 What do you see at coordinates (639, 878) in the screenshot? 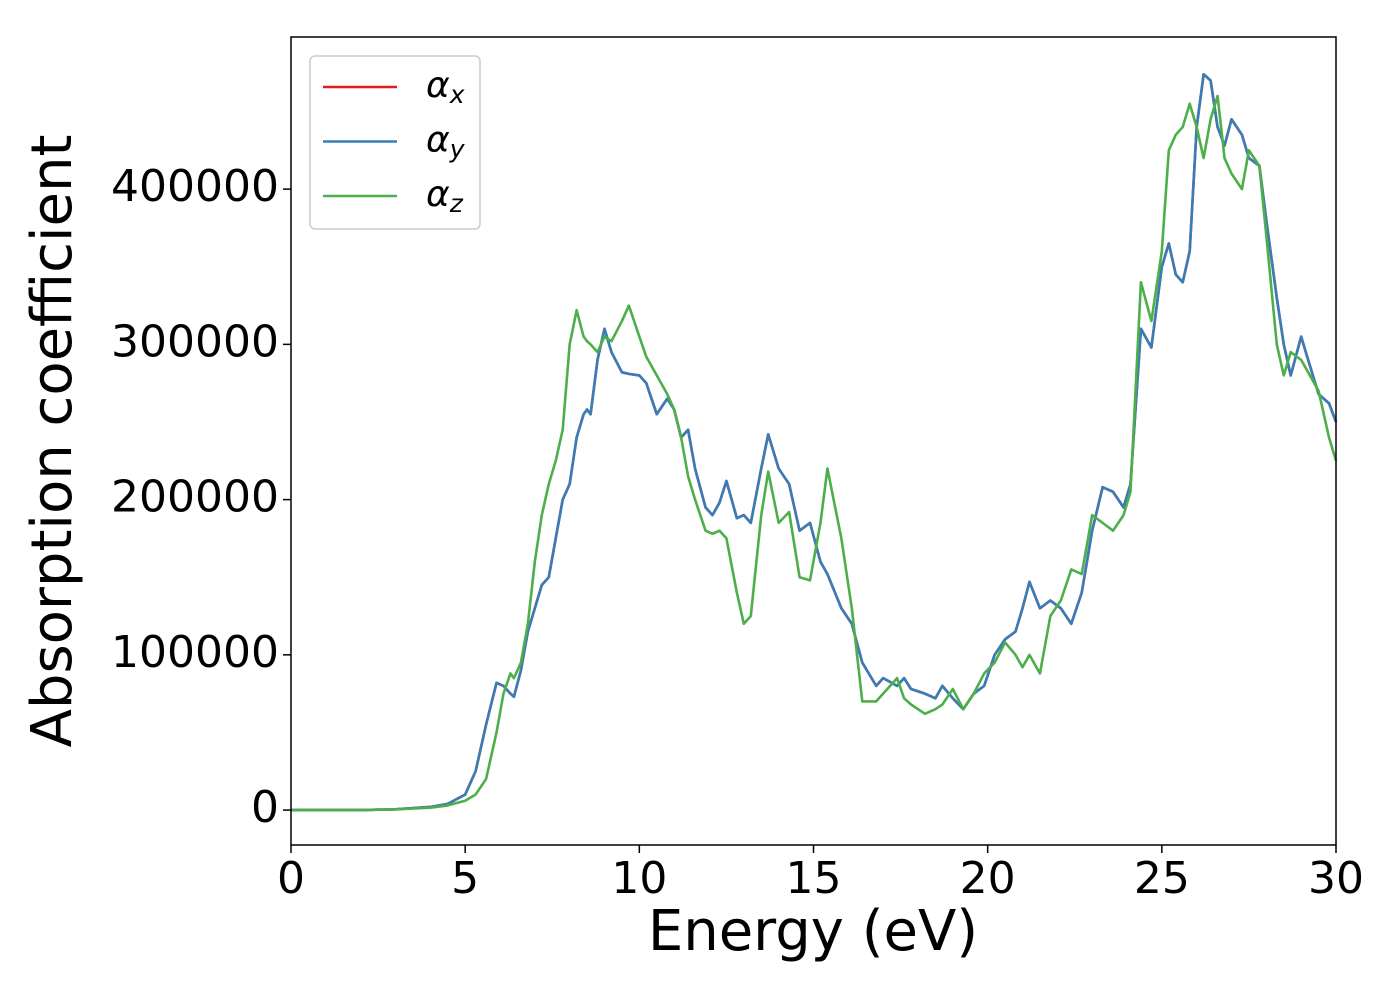
I see `x-tick-label: 10` at bounding box center [639, 878].